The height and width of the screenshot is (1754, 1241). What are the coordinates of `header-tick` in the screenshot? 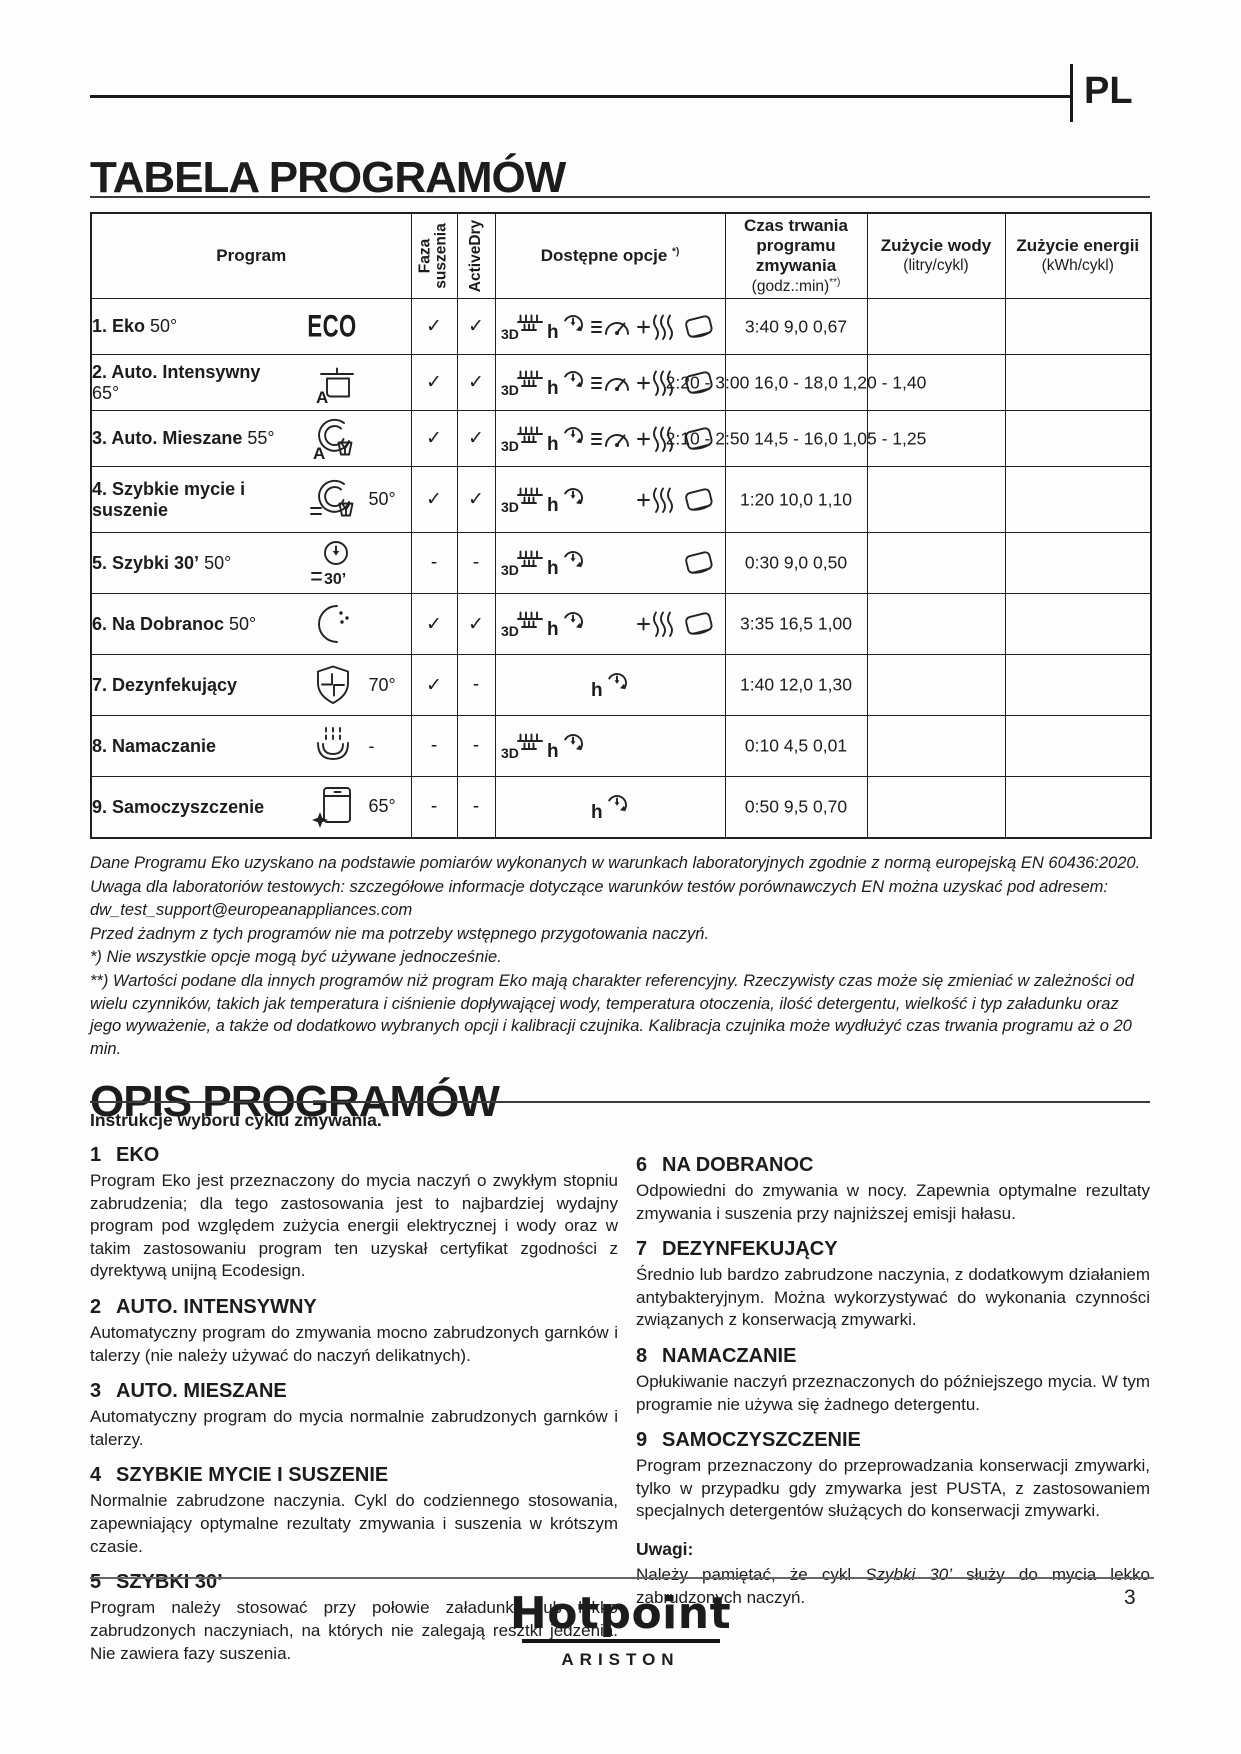 It's located at (1071, 93).